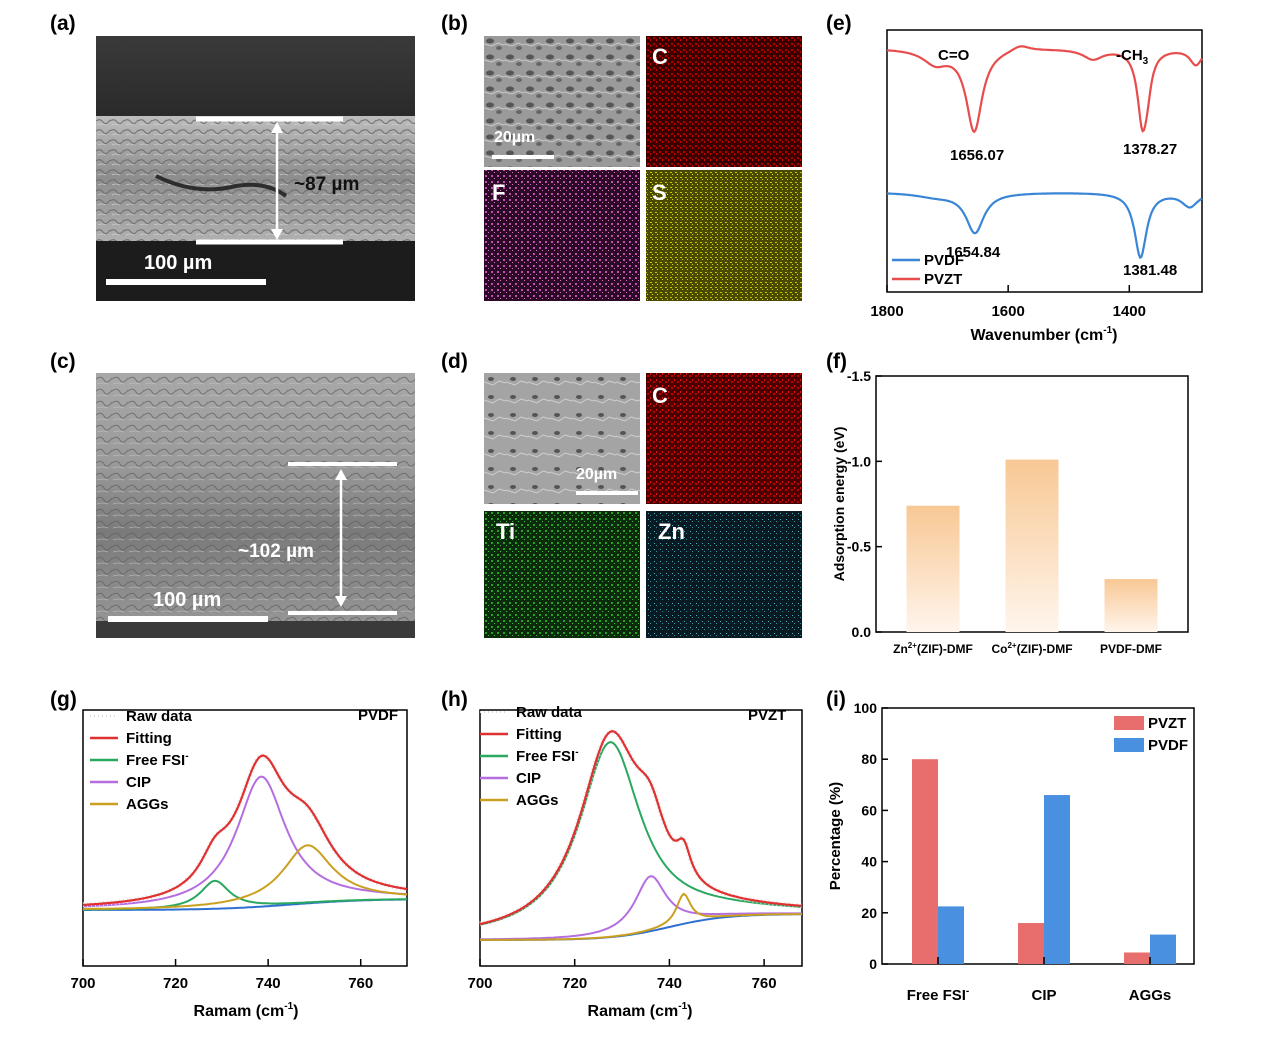 The image size is (1271, 1046). I want to click on series-line-pvzt, so click(1044, 89).